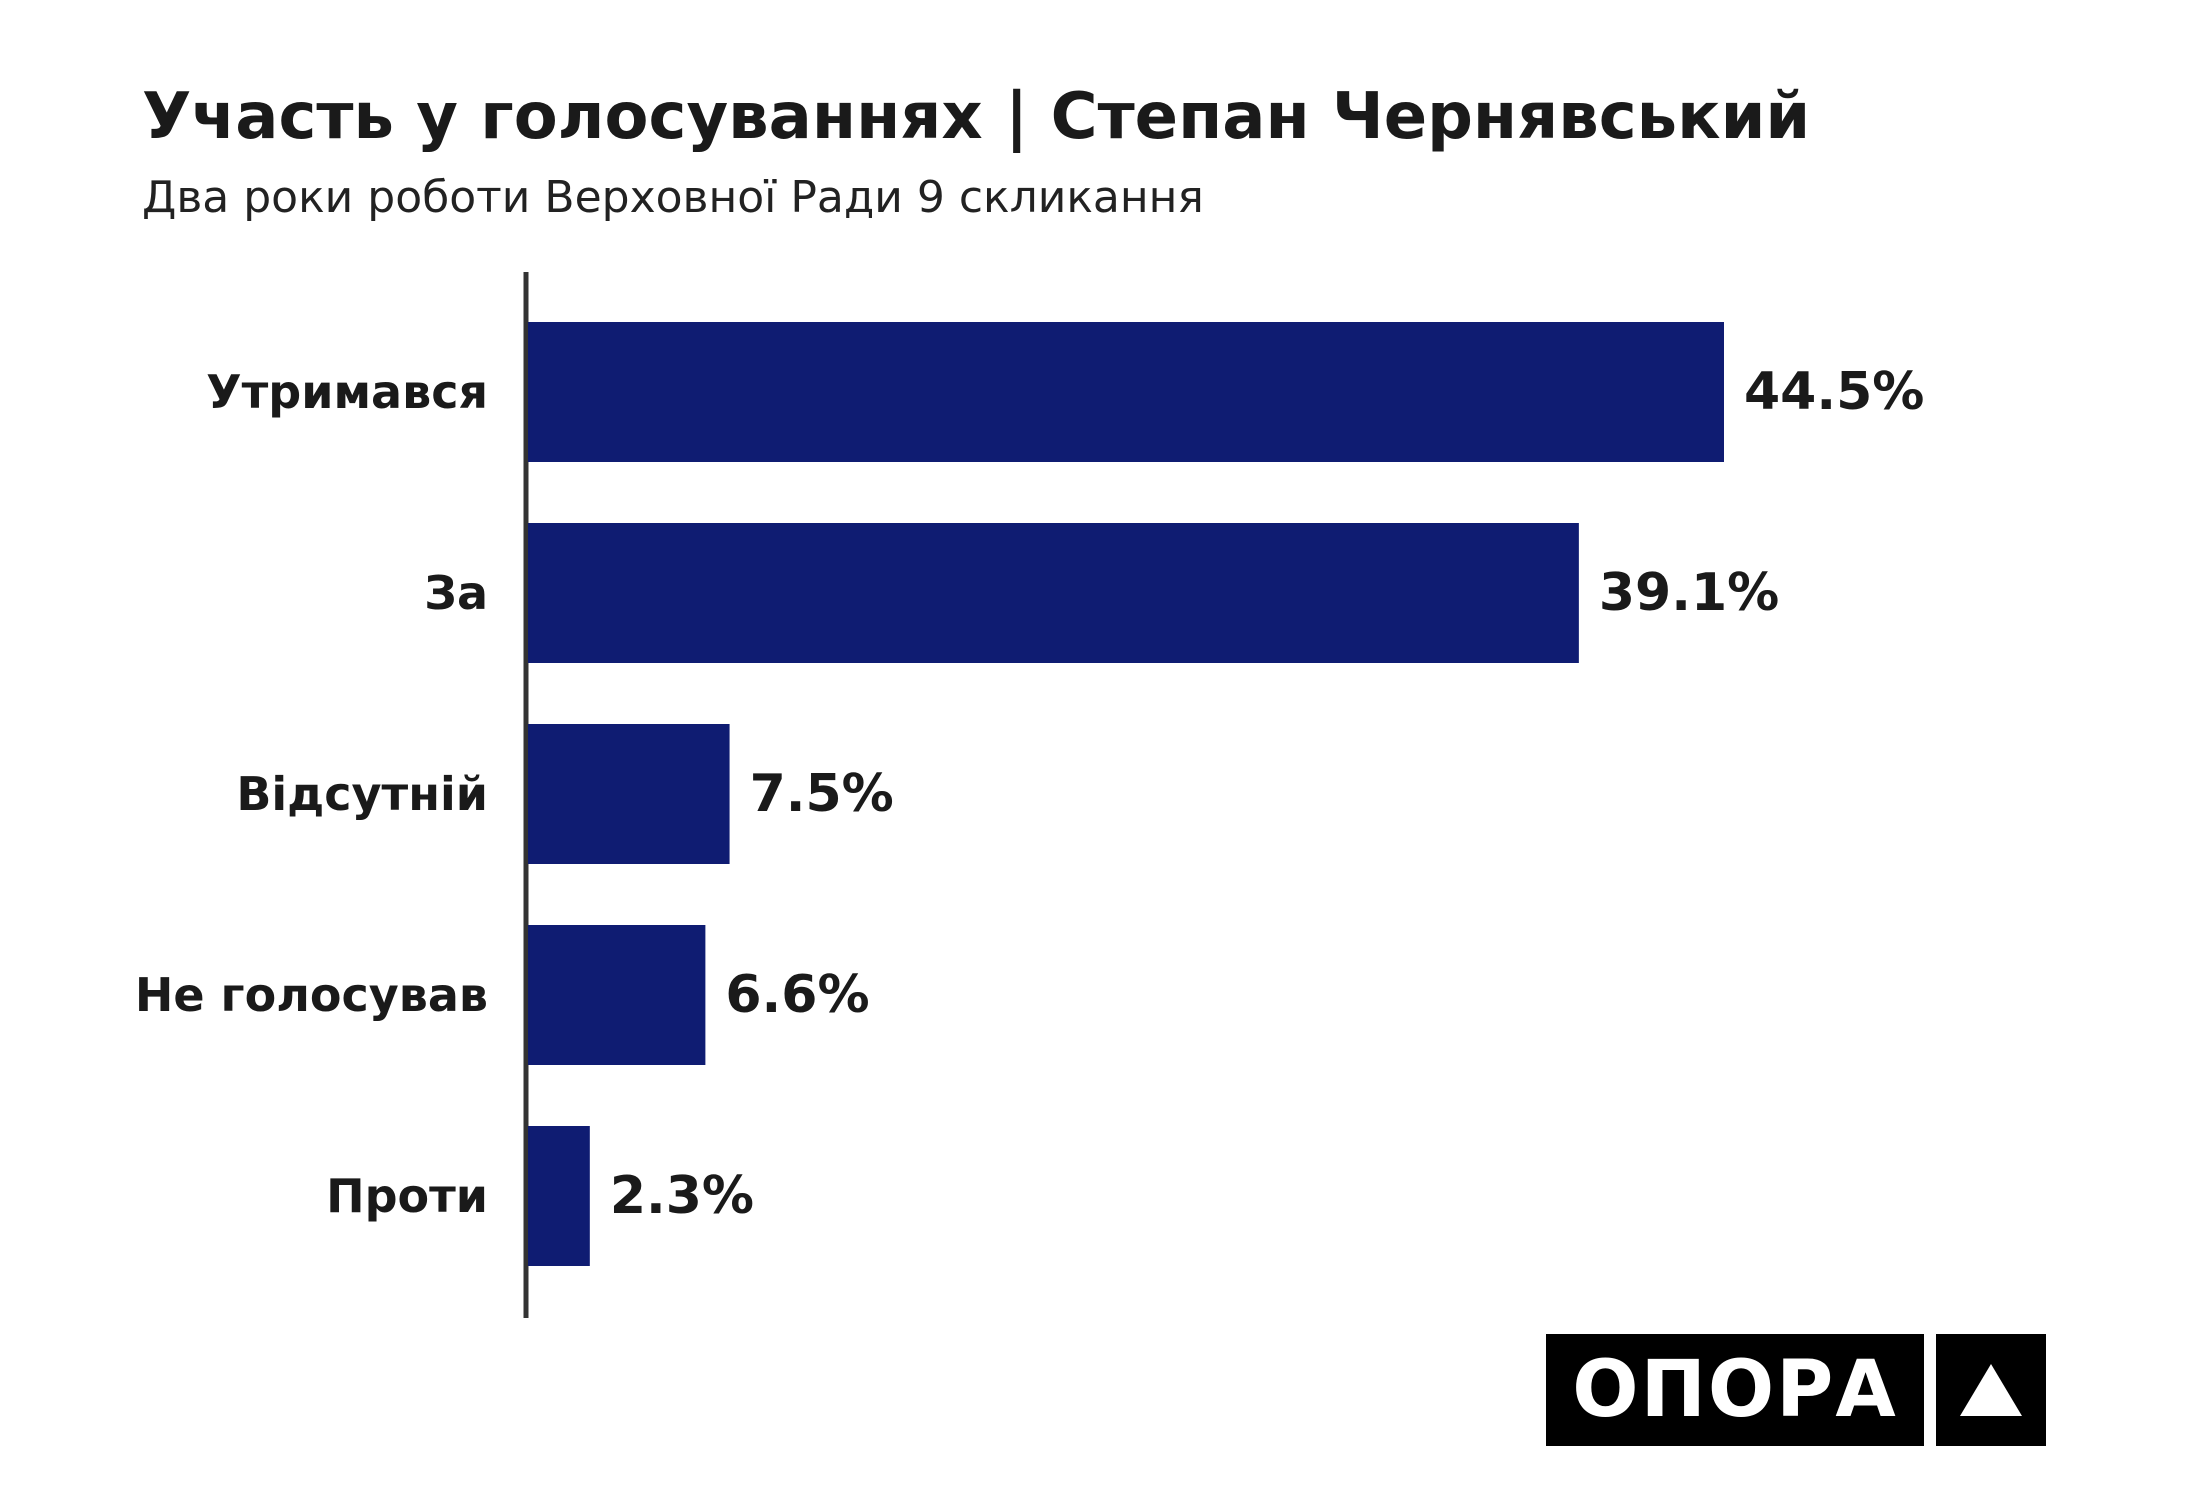 The height and width of the screenshot is (1500, 2200). Describe the element at coordinates (456, 593) in the screenshot. I see `category-label: За` at that location.